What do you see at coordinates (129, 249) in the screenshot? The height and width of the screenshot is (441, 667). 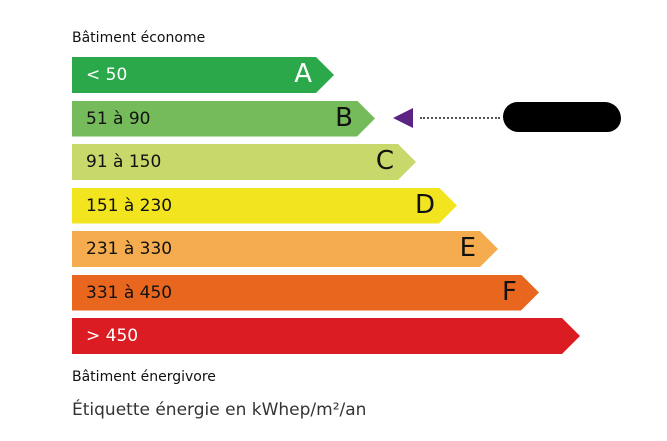 I see `class-range: 231 à 330` at bounding box center [129, 249].